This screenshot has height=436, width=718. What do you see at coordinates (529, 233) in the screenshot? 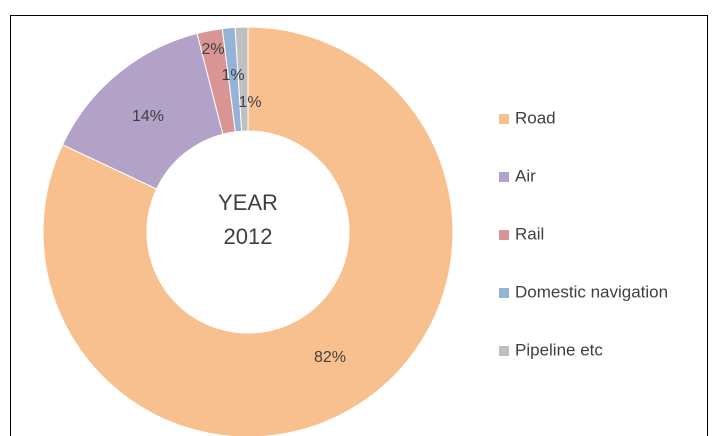
I see `legend-label: Rail` at bounding box center [529, 233].